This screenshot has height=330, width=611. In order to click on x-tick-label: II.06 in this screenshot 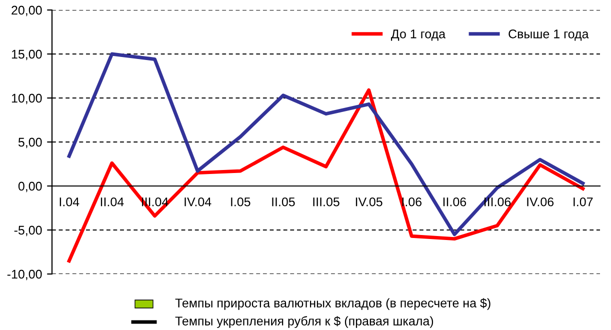, I will do `click(454, 201)`.